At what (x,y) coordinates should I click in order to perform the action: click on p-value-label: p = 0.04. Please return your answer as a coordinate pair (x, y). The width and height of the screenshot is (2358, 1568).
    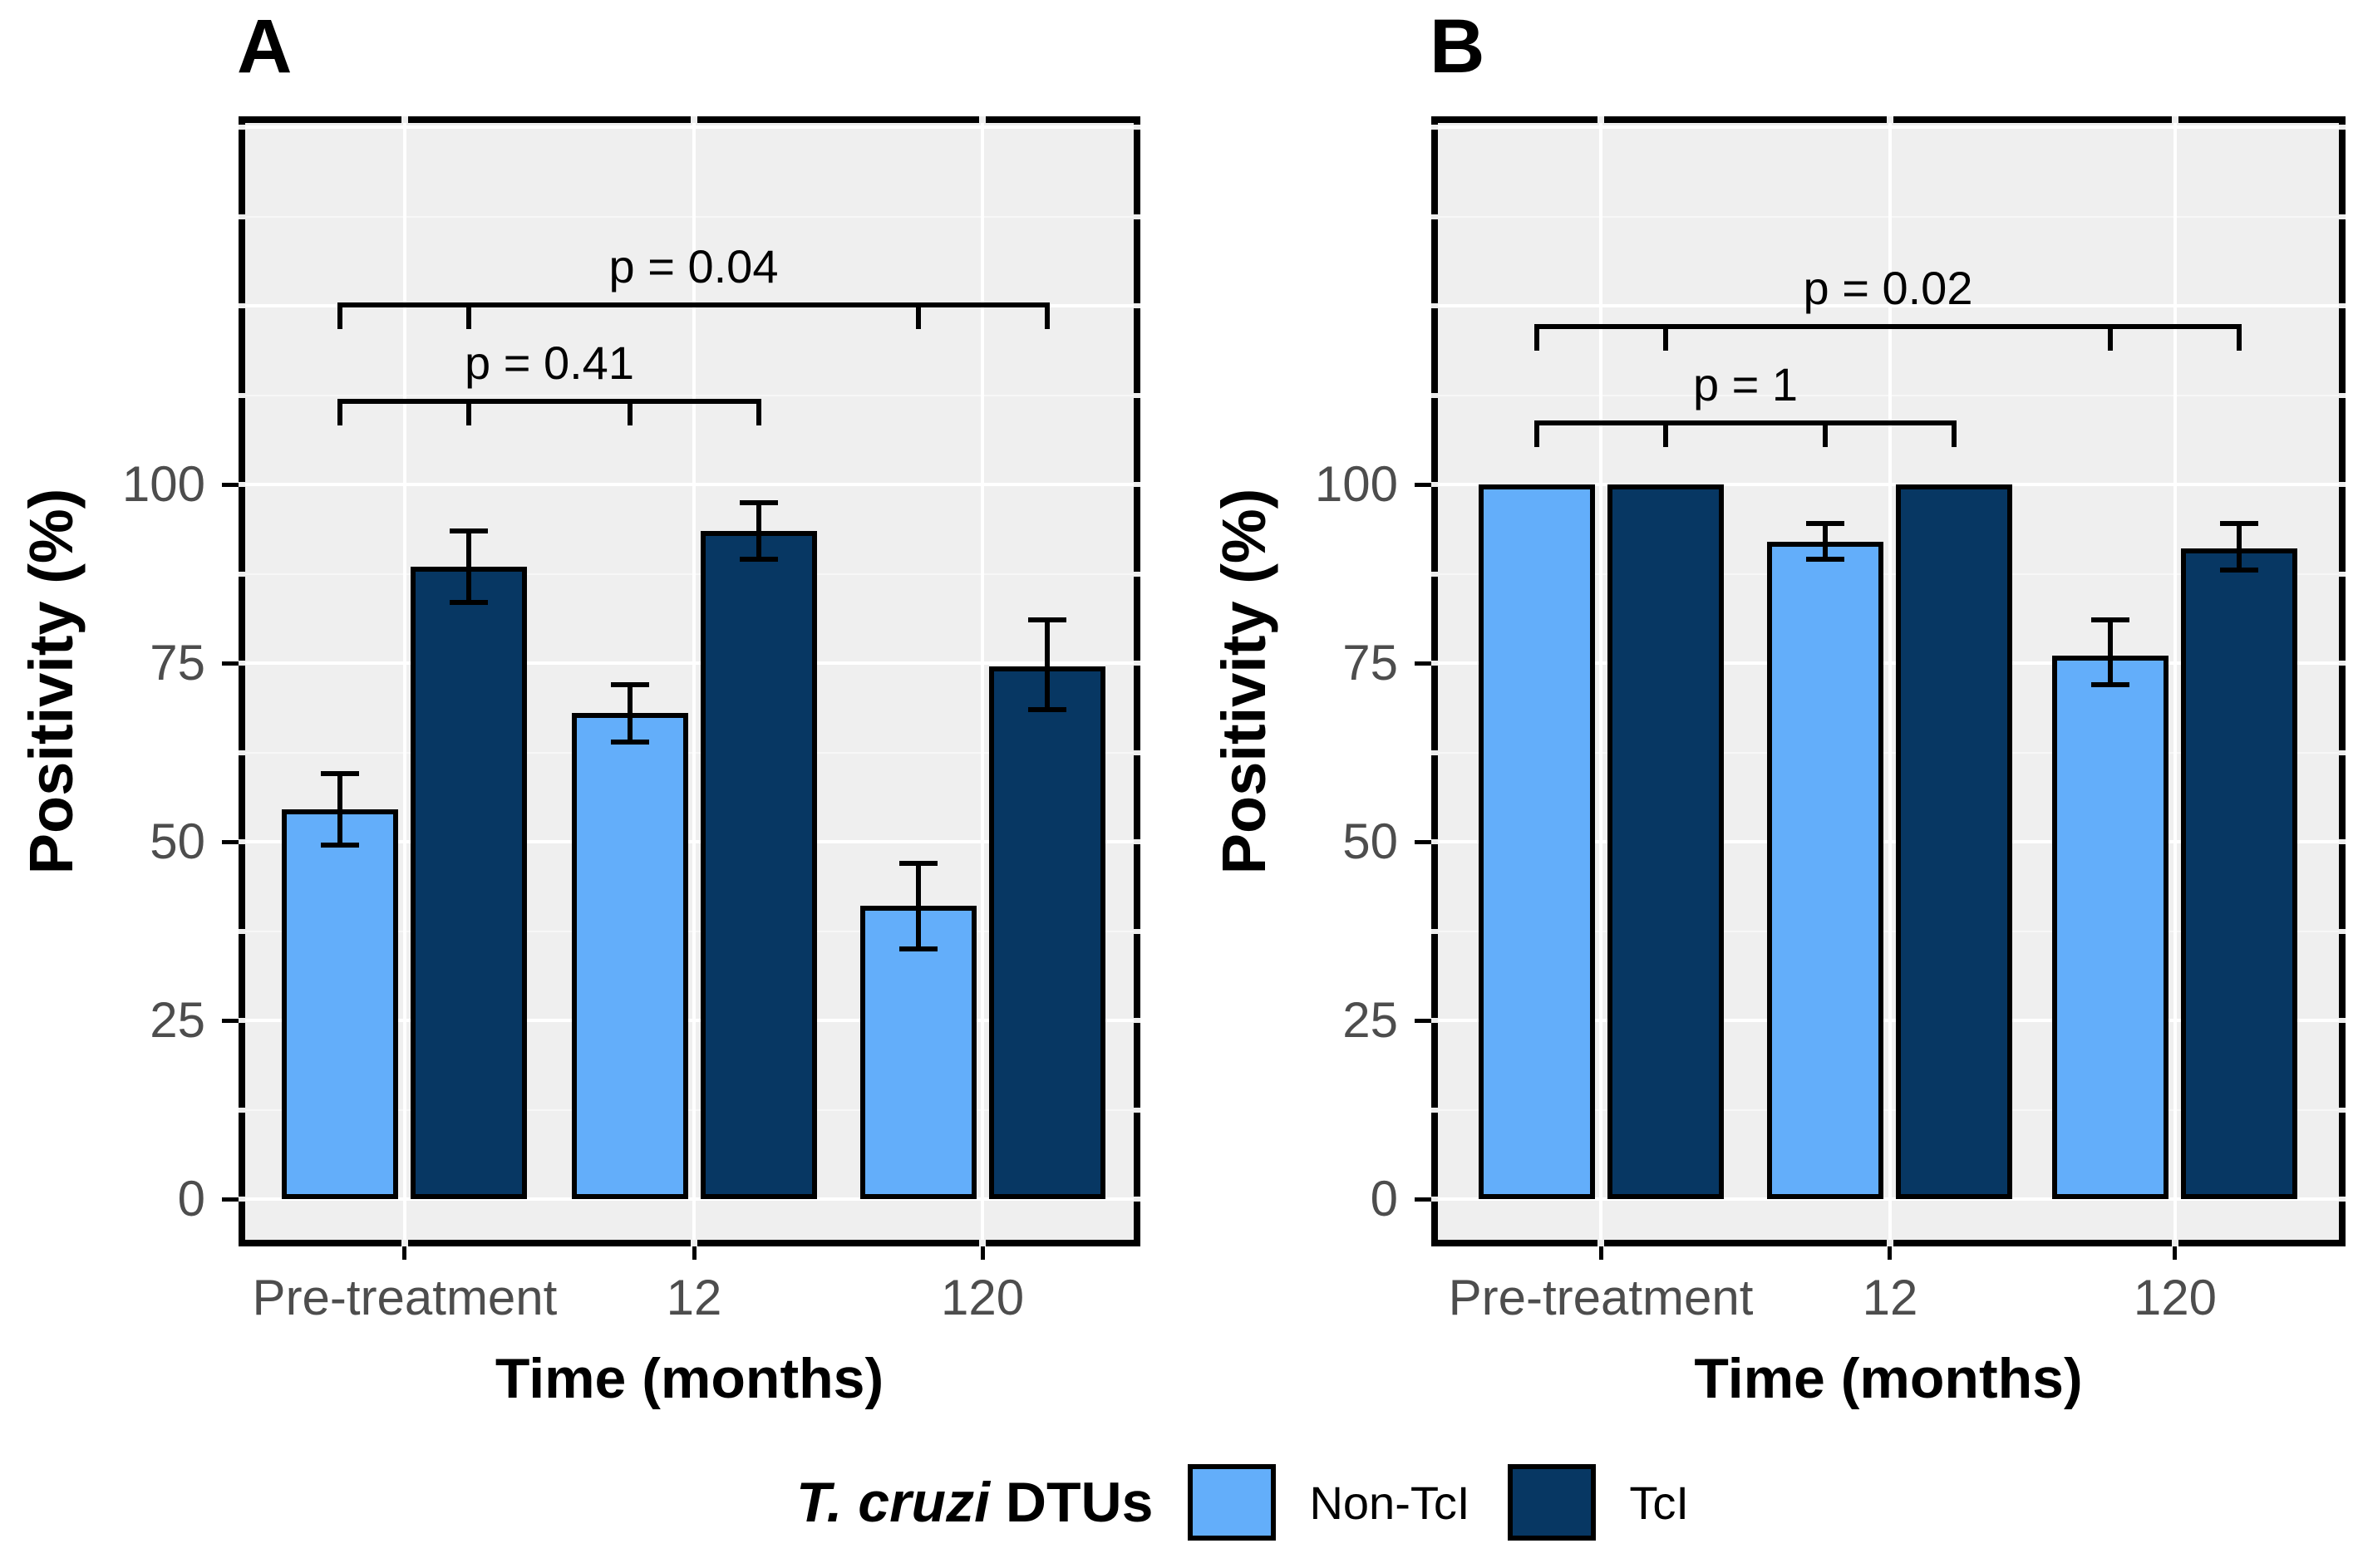
    Looking at the image, I should click on (693, 266).